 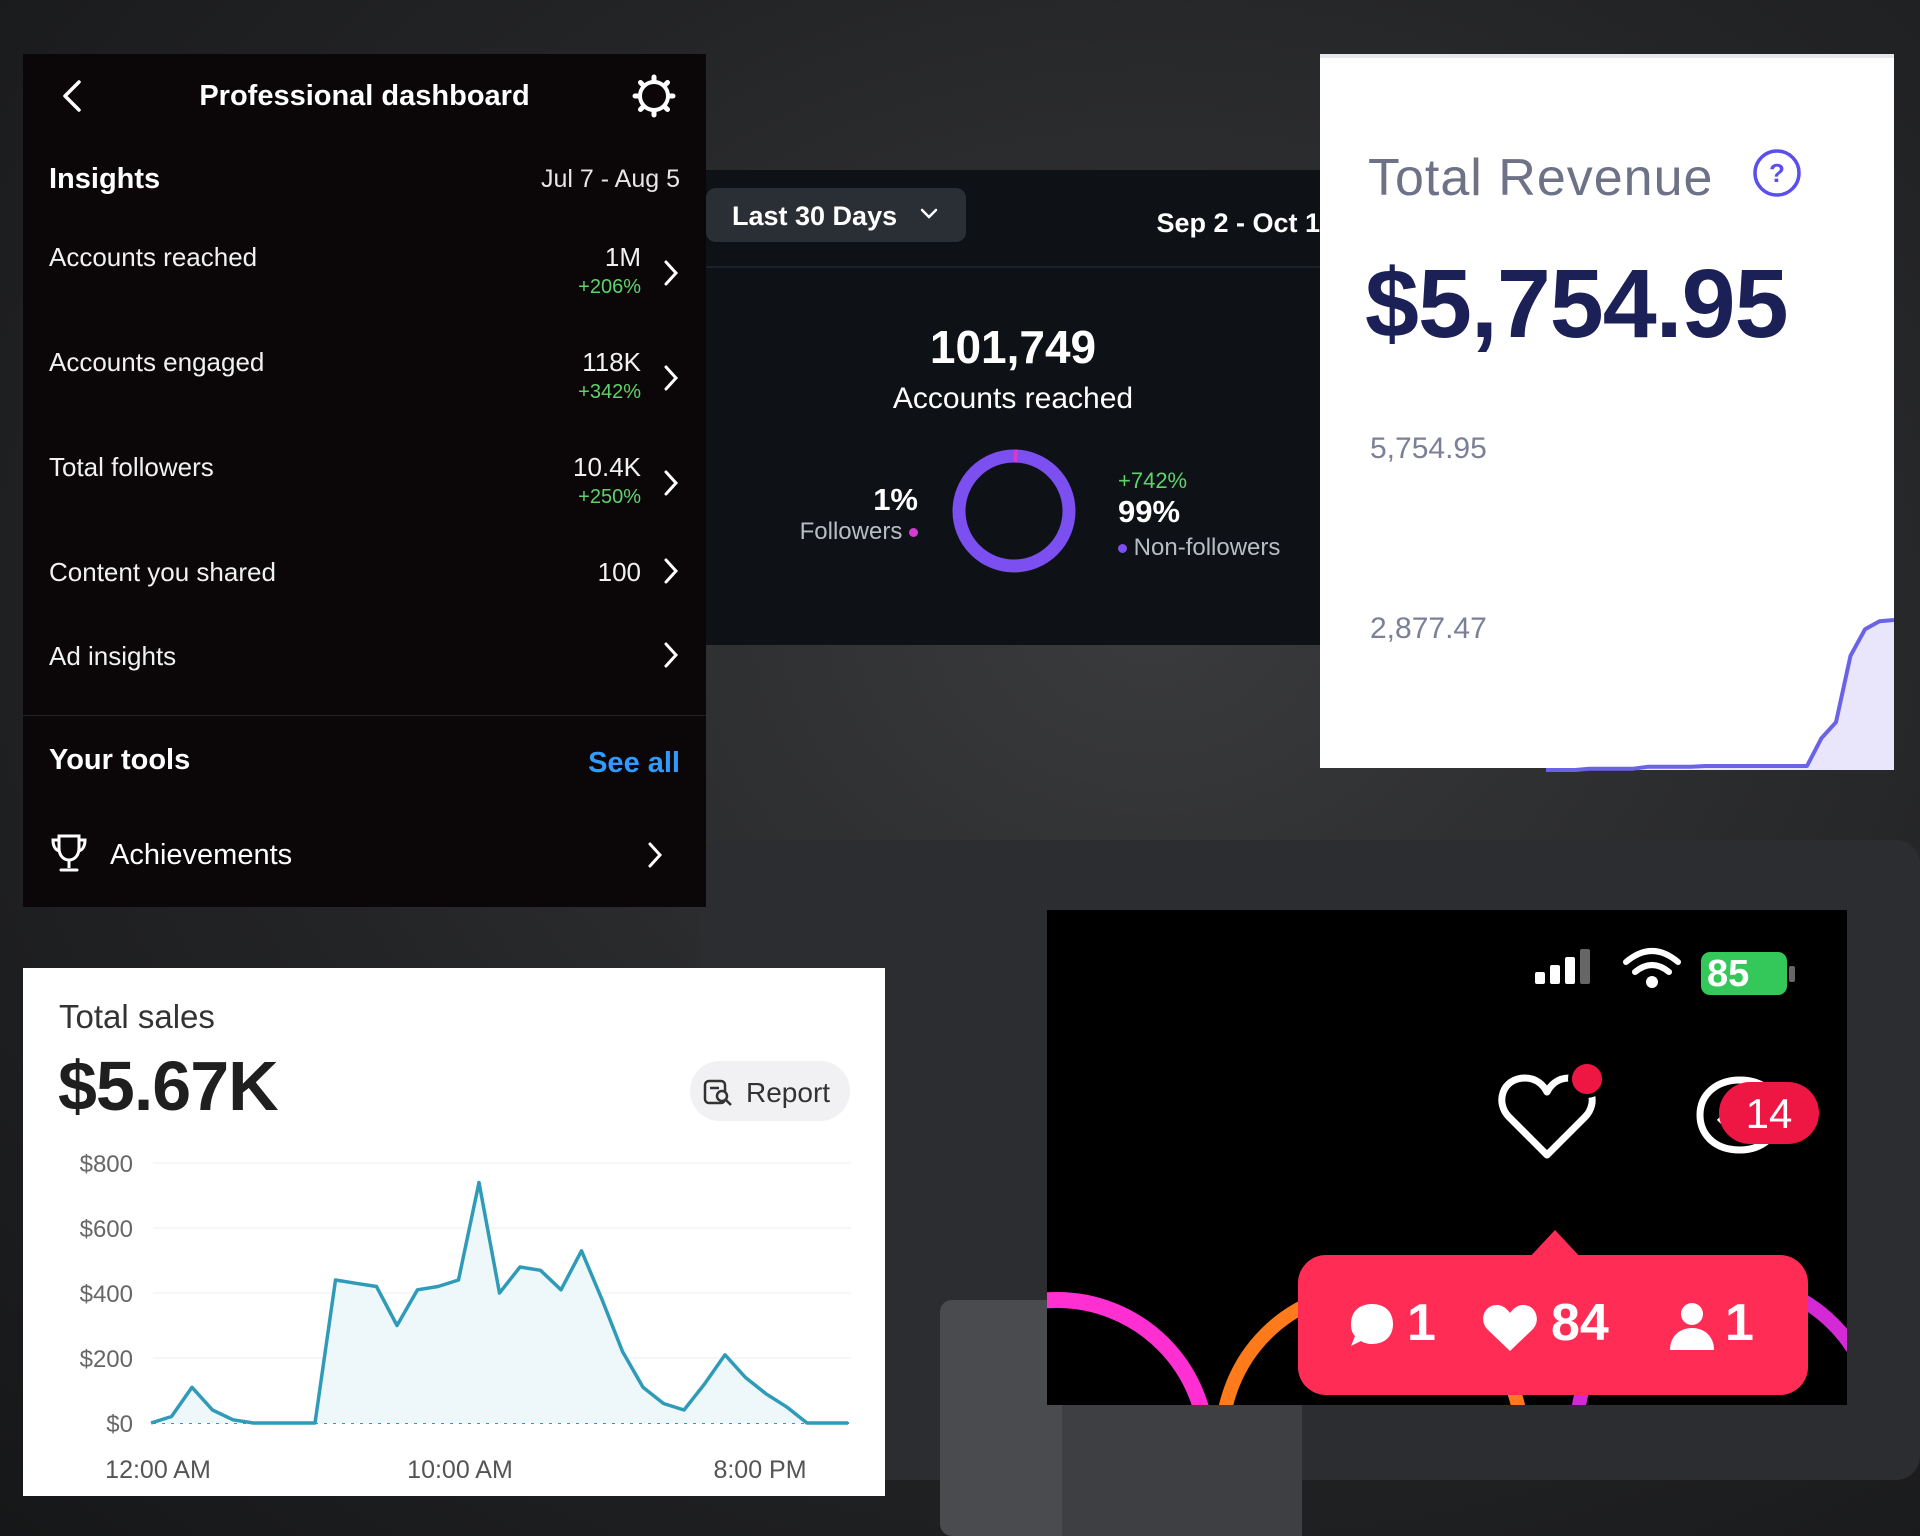 What do you see at coordinates (460, 1470) in the screenshot?
I see `x-tick-label: 10:00 AM` at bounding box center [460, 1470].